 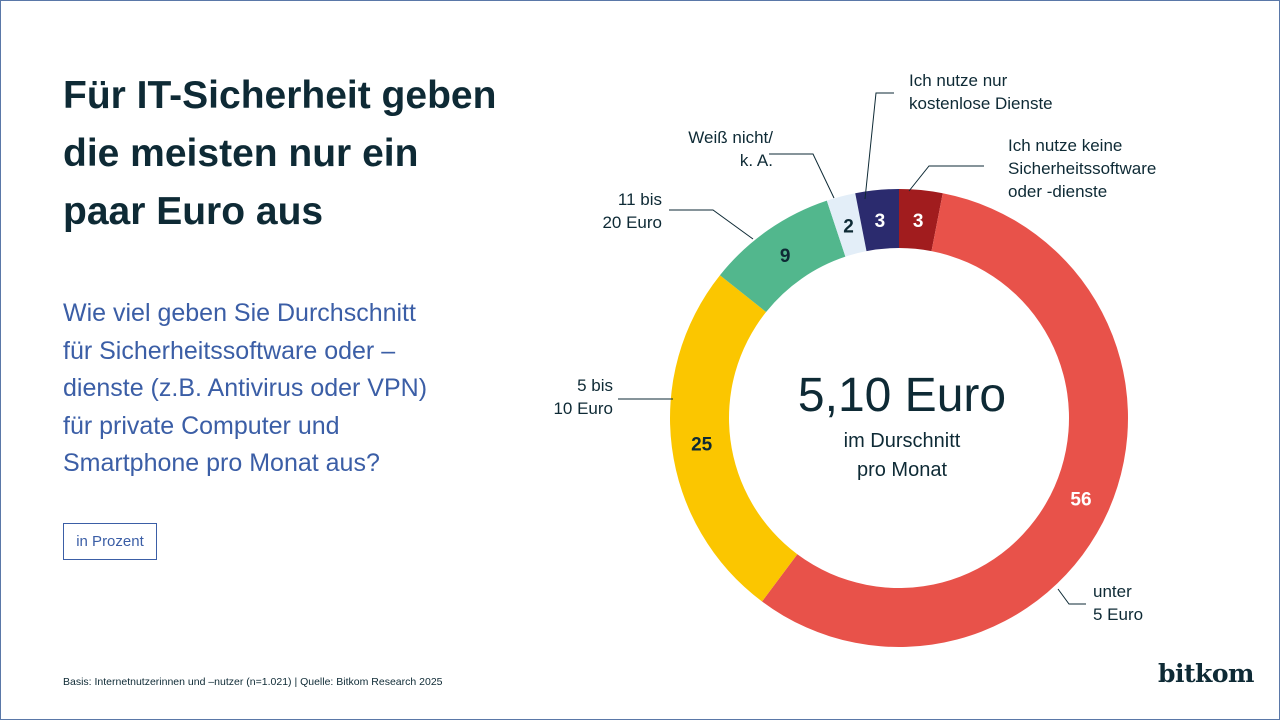 What do you see at coordinates (981, 103) in the screenshot?
I see `slice-category-label: kostenlose Dienste` at bounding box center [981, 103].